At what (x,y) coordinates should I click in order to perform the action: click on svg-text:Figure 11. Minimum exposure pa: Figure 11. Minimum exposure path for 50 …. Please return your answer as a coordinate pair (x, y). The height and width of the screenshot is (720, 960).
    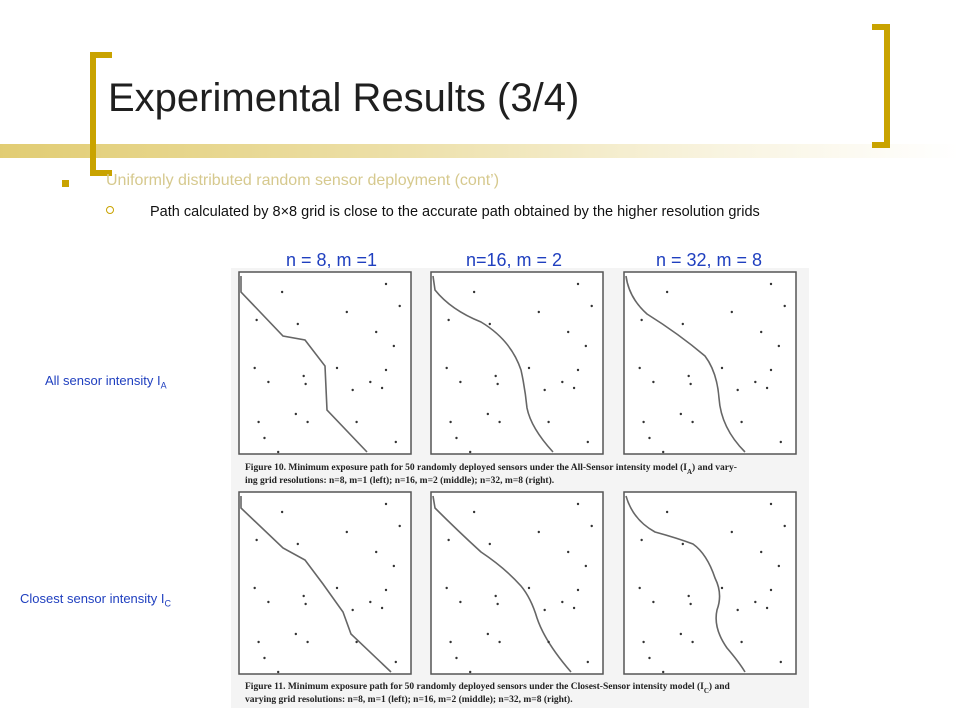
    Looking at the image, I should click on (487, 688).